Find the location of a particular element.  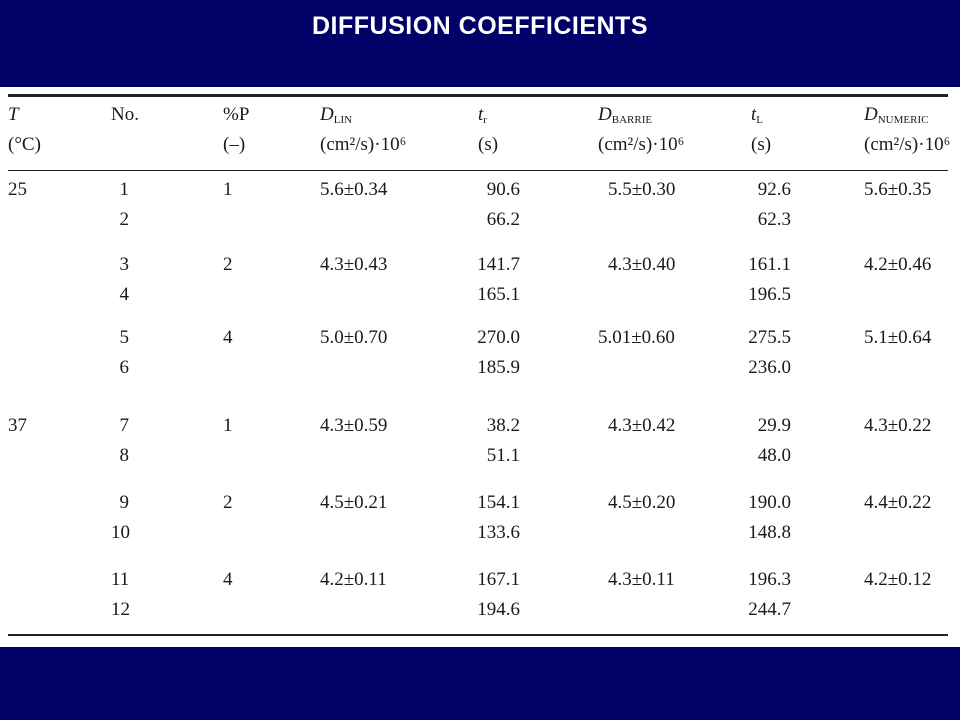

cell-temperature: 37 is located at coordinates (17, 425).